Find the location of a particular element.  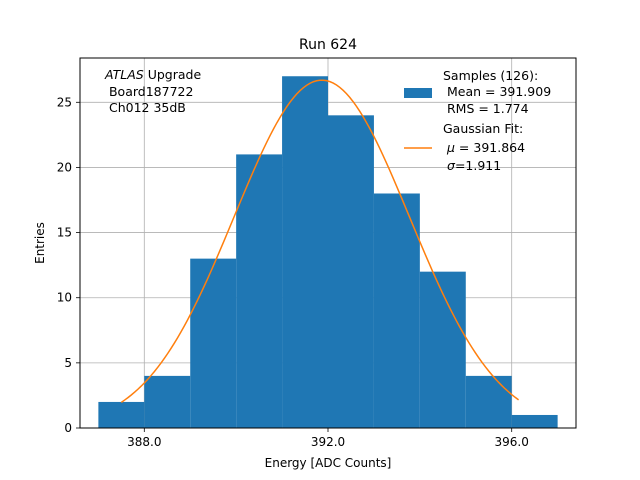

x-axis-ticks: 388.0 392.0 396.0 is located at coordinates (328, 438).